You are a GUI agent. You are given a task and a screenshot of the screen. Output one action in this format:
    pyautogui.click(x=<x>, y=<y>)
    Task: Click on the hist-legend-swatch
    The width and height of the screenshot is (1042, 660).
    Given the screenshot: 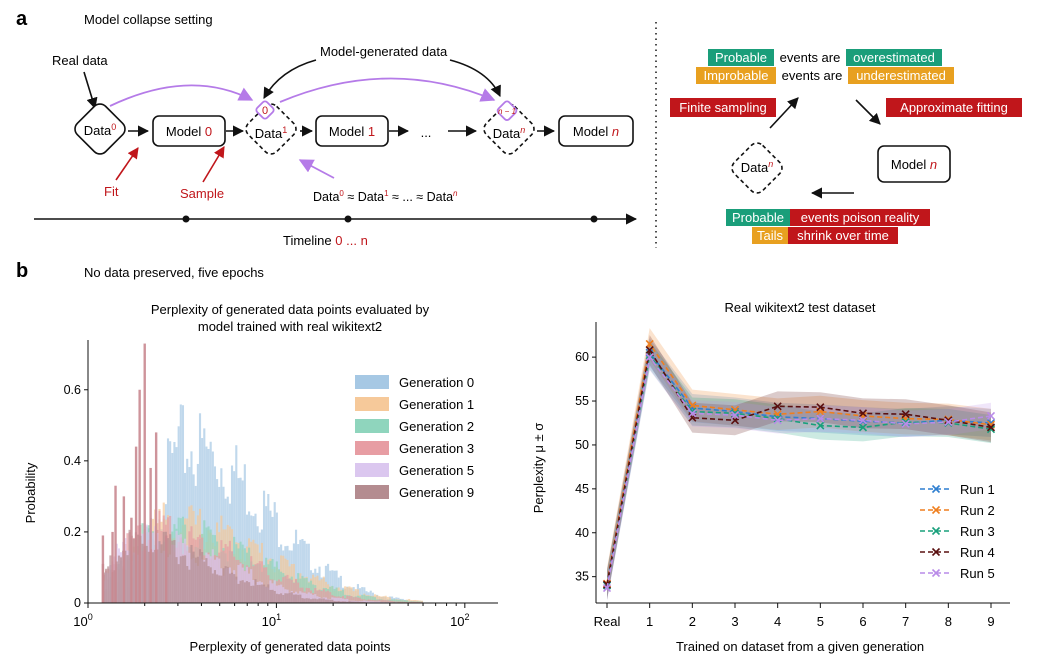 What is the action you would take?
    pyautogui.click(x=372, y=448)
    